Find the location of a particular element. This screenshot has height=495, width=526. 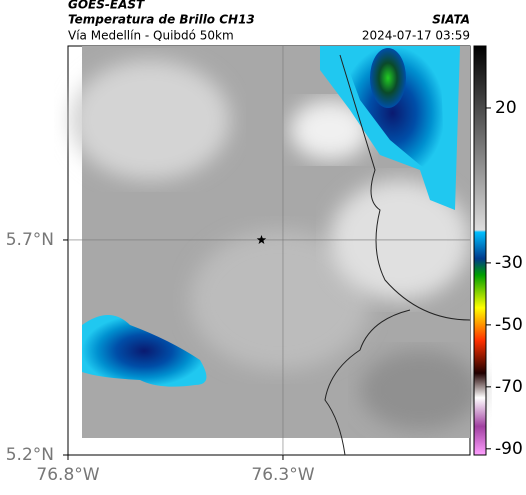

lat-label: 5.2°N is located at coordinates (30, 455).